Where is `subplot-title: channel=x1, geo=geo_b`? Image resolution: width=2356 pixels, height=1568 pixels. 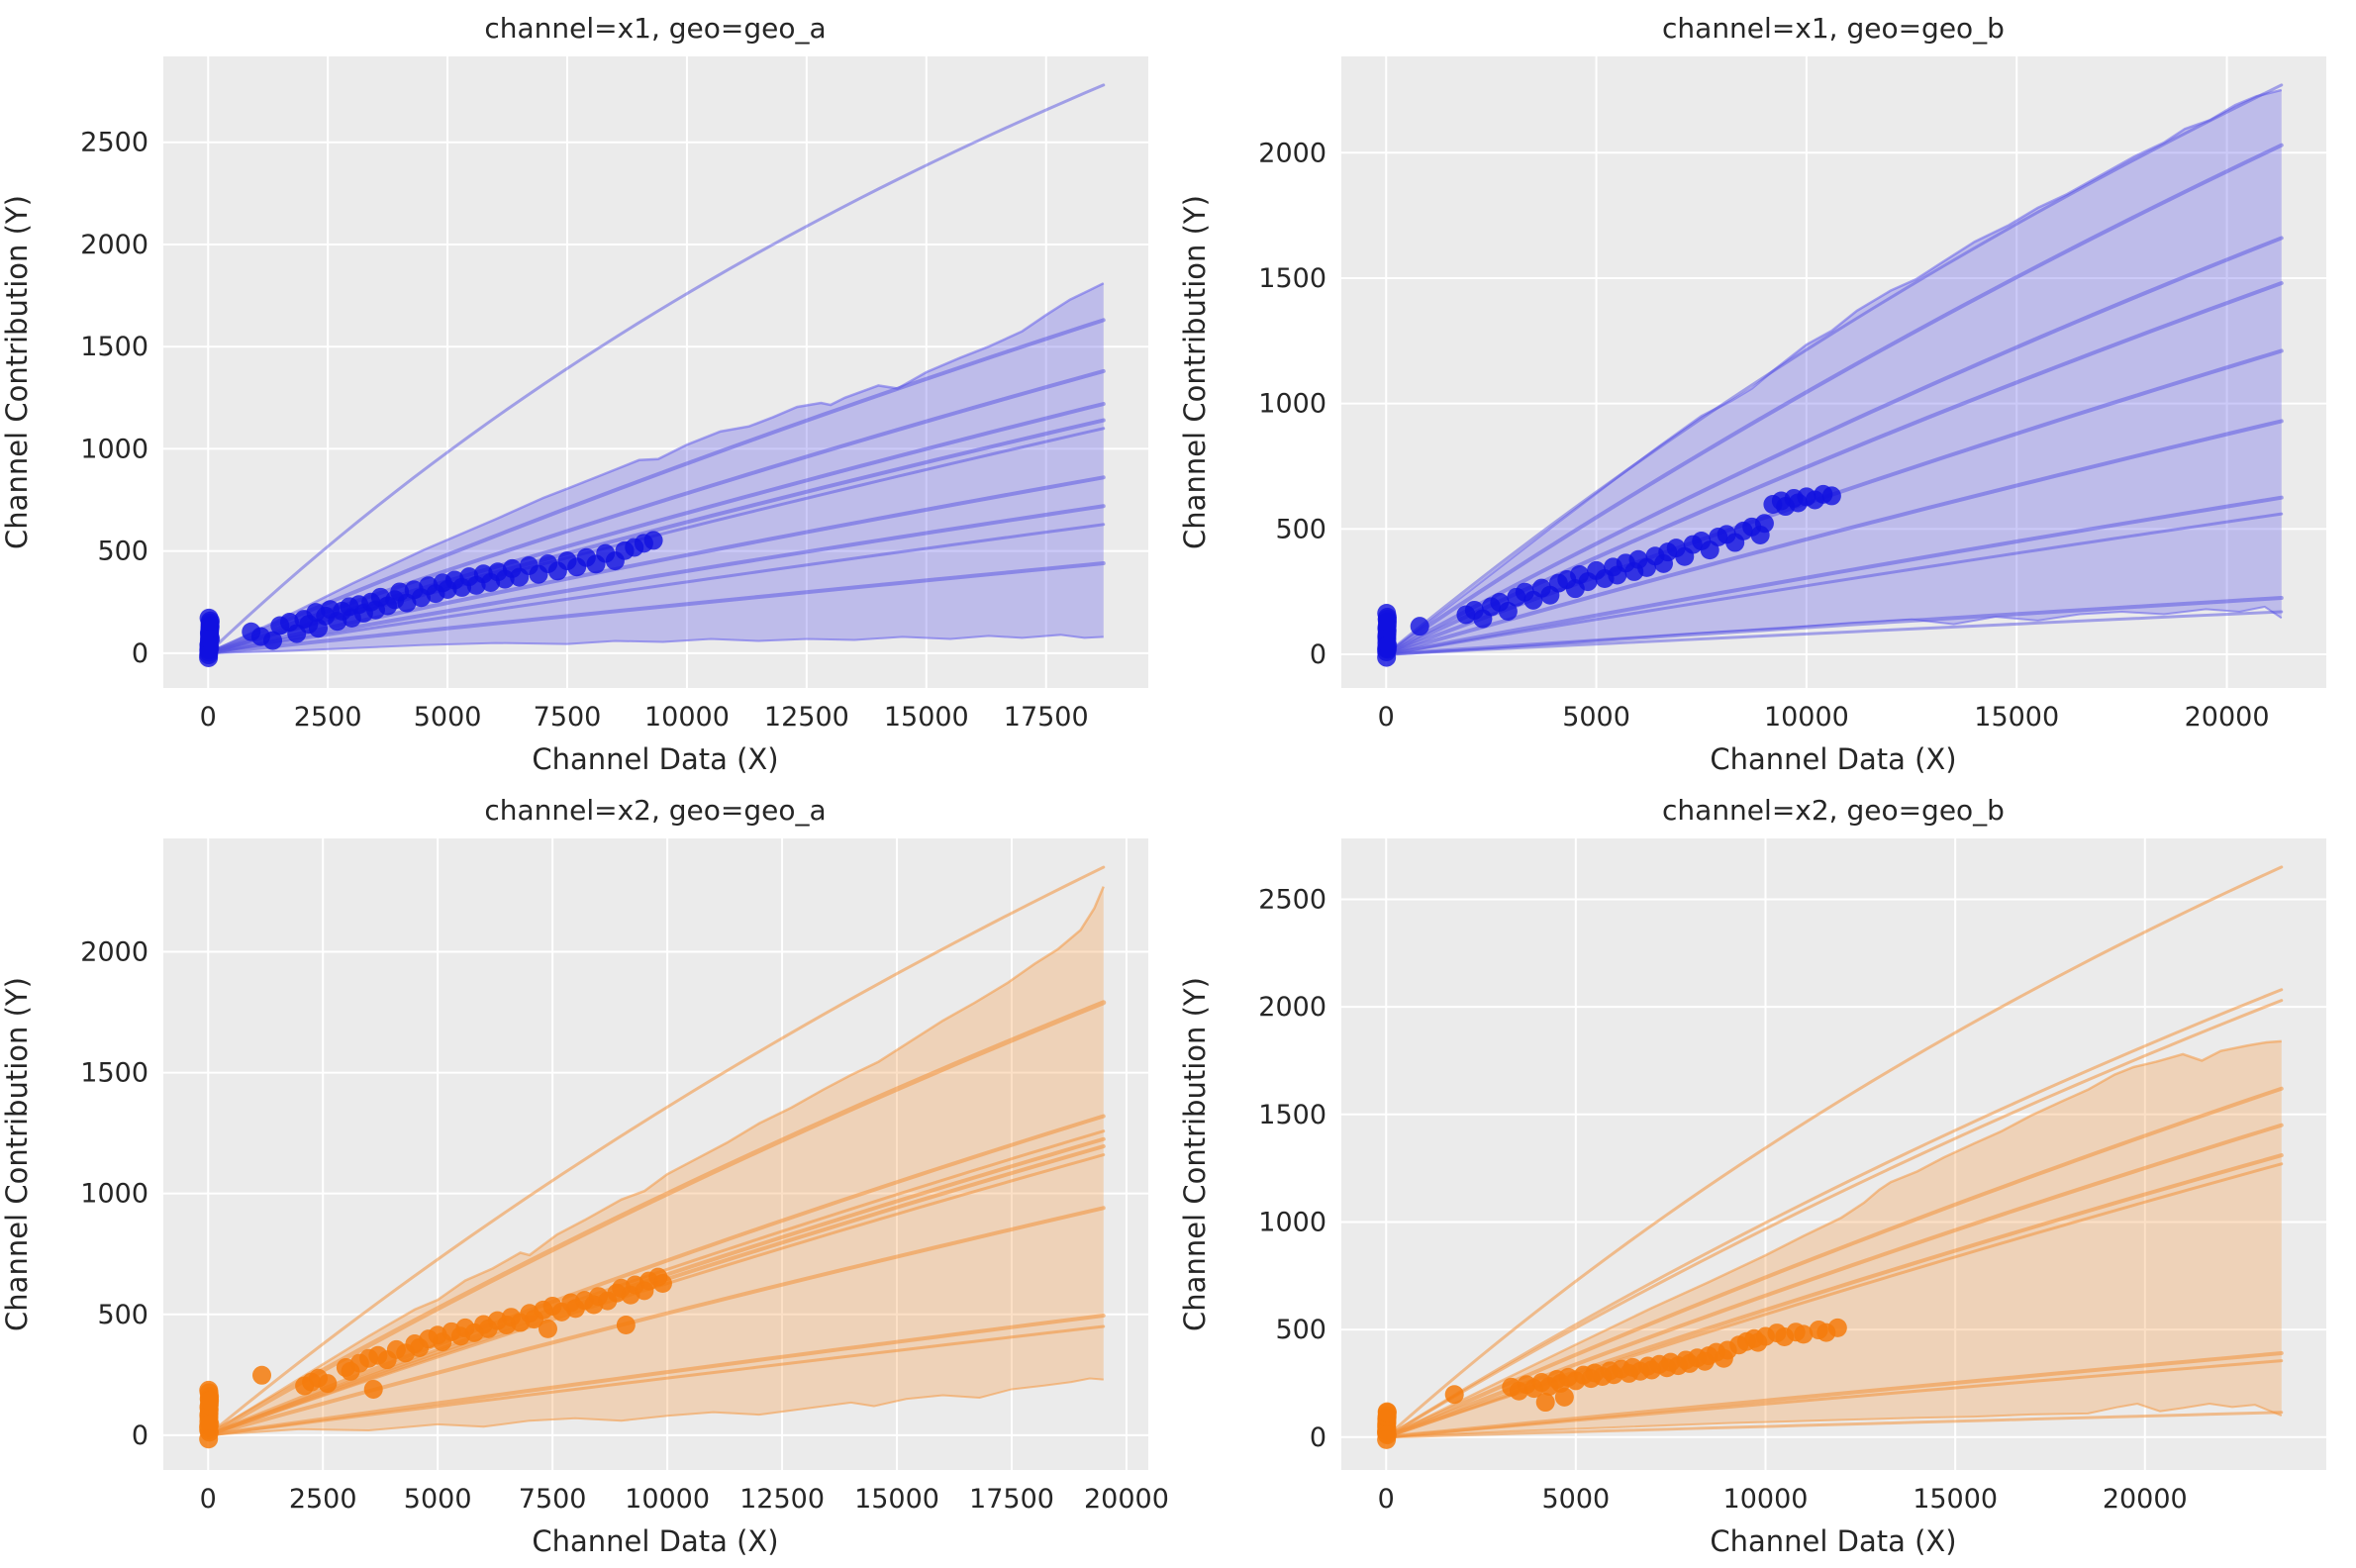
subplot-title: channel=x1, geo=geo_b is located at coordinates (1834, 28).